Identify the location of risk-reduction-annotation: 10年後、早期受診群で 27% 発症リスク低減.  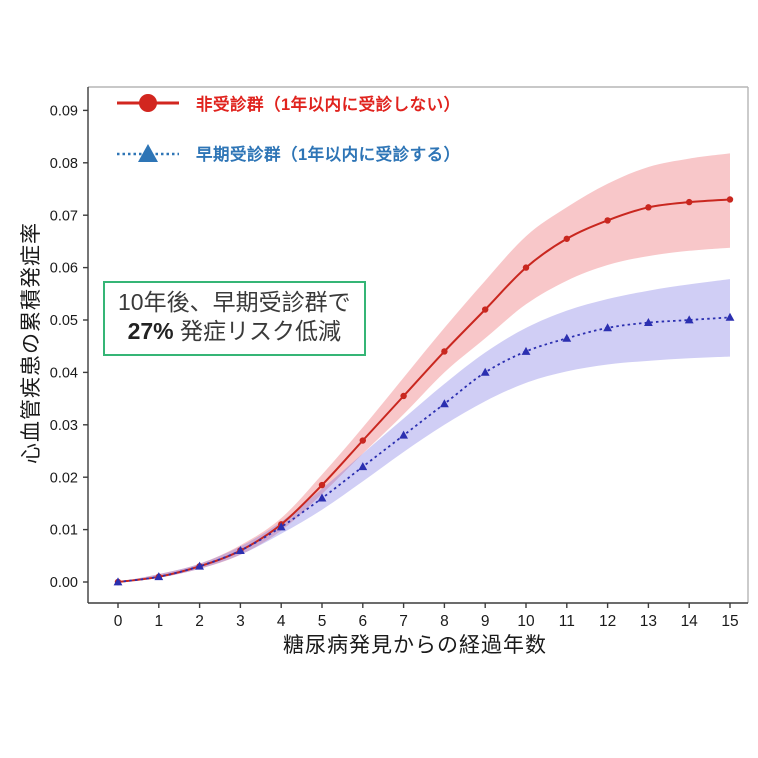
(234, 318).